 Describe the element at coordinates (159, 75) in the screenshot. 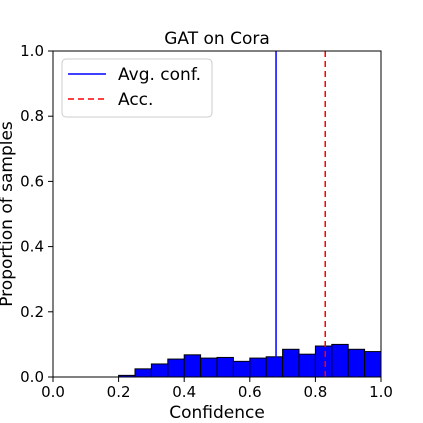

I see `legend-label-avg-conf: Avg. conf.` at that location.